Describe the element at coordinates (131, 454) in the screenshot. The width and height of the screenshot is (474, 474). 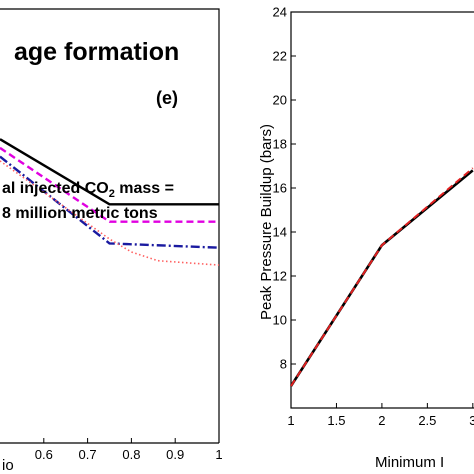
I see `left-x-tick-label: 0.8` at that location.